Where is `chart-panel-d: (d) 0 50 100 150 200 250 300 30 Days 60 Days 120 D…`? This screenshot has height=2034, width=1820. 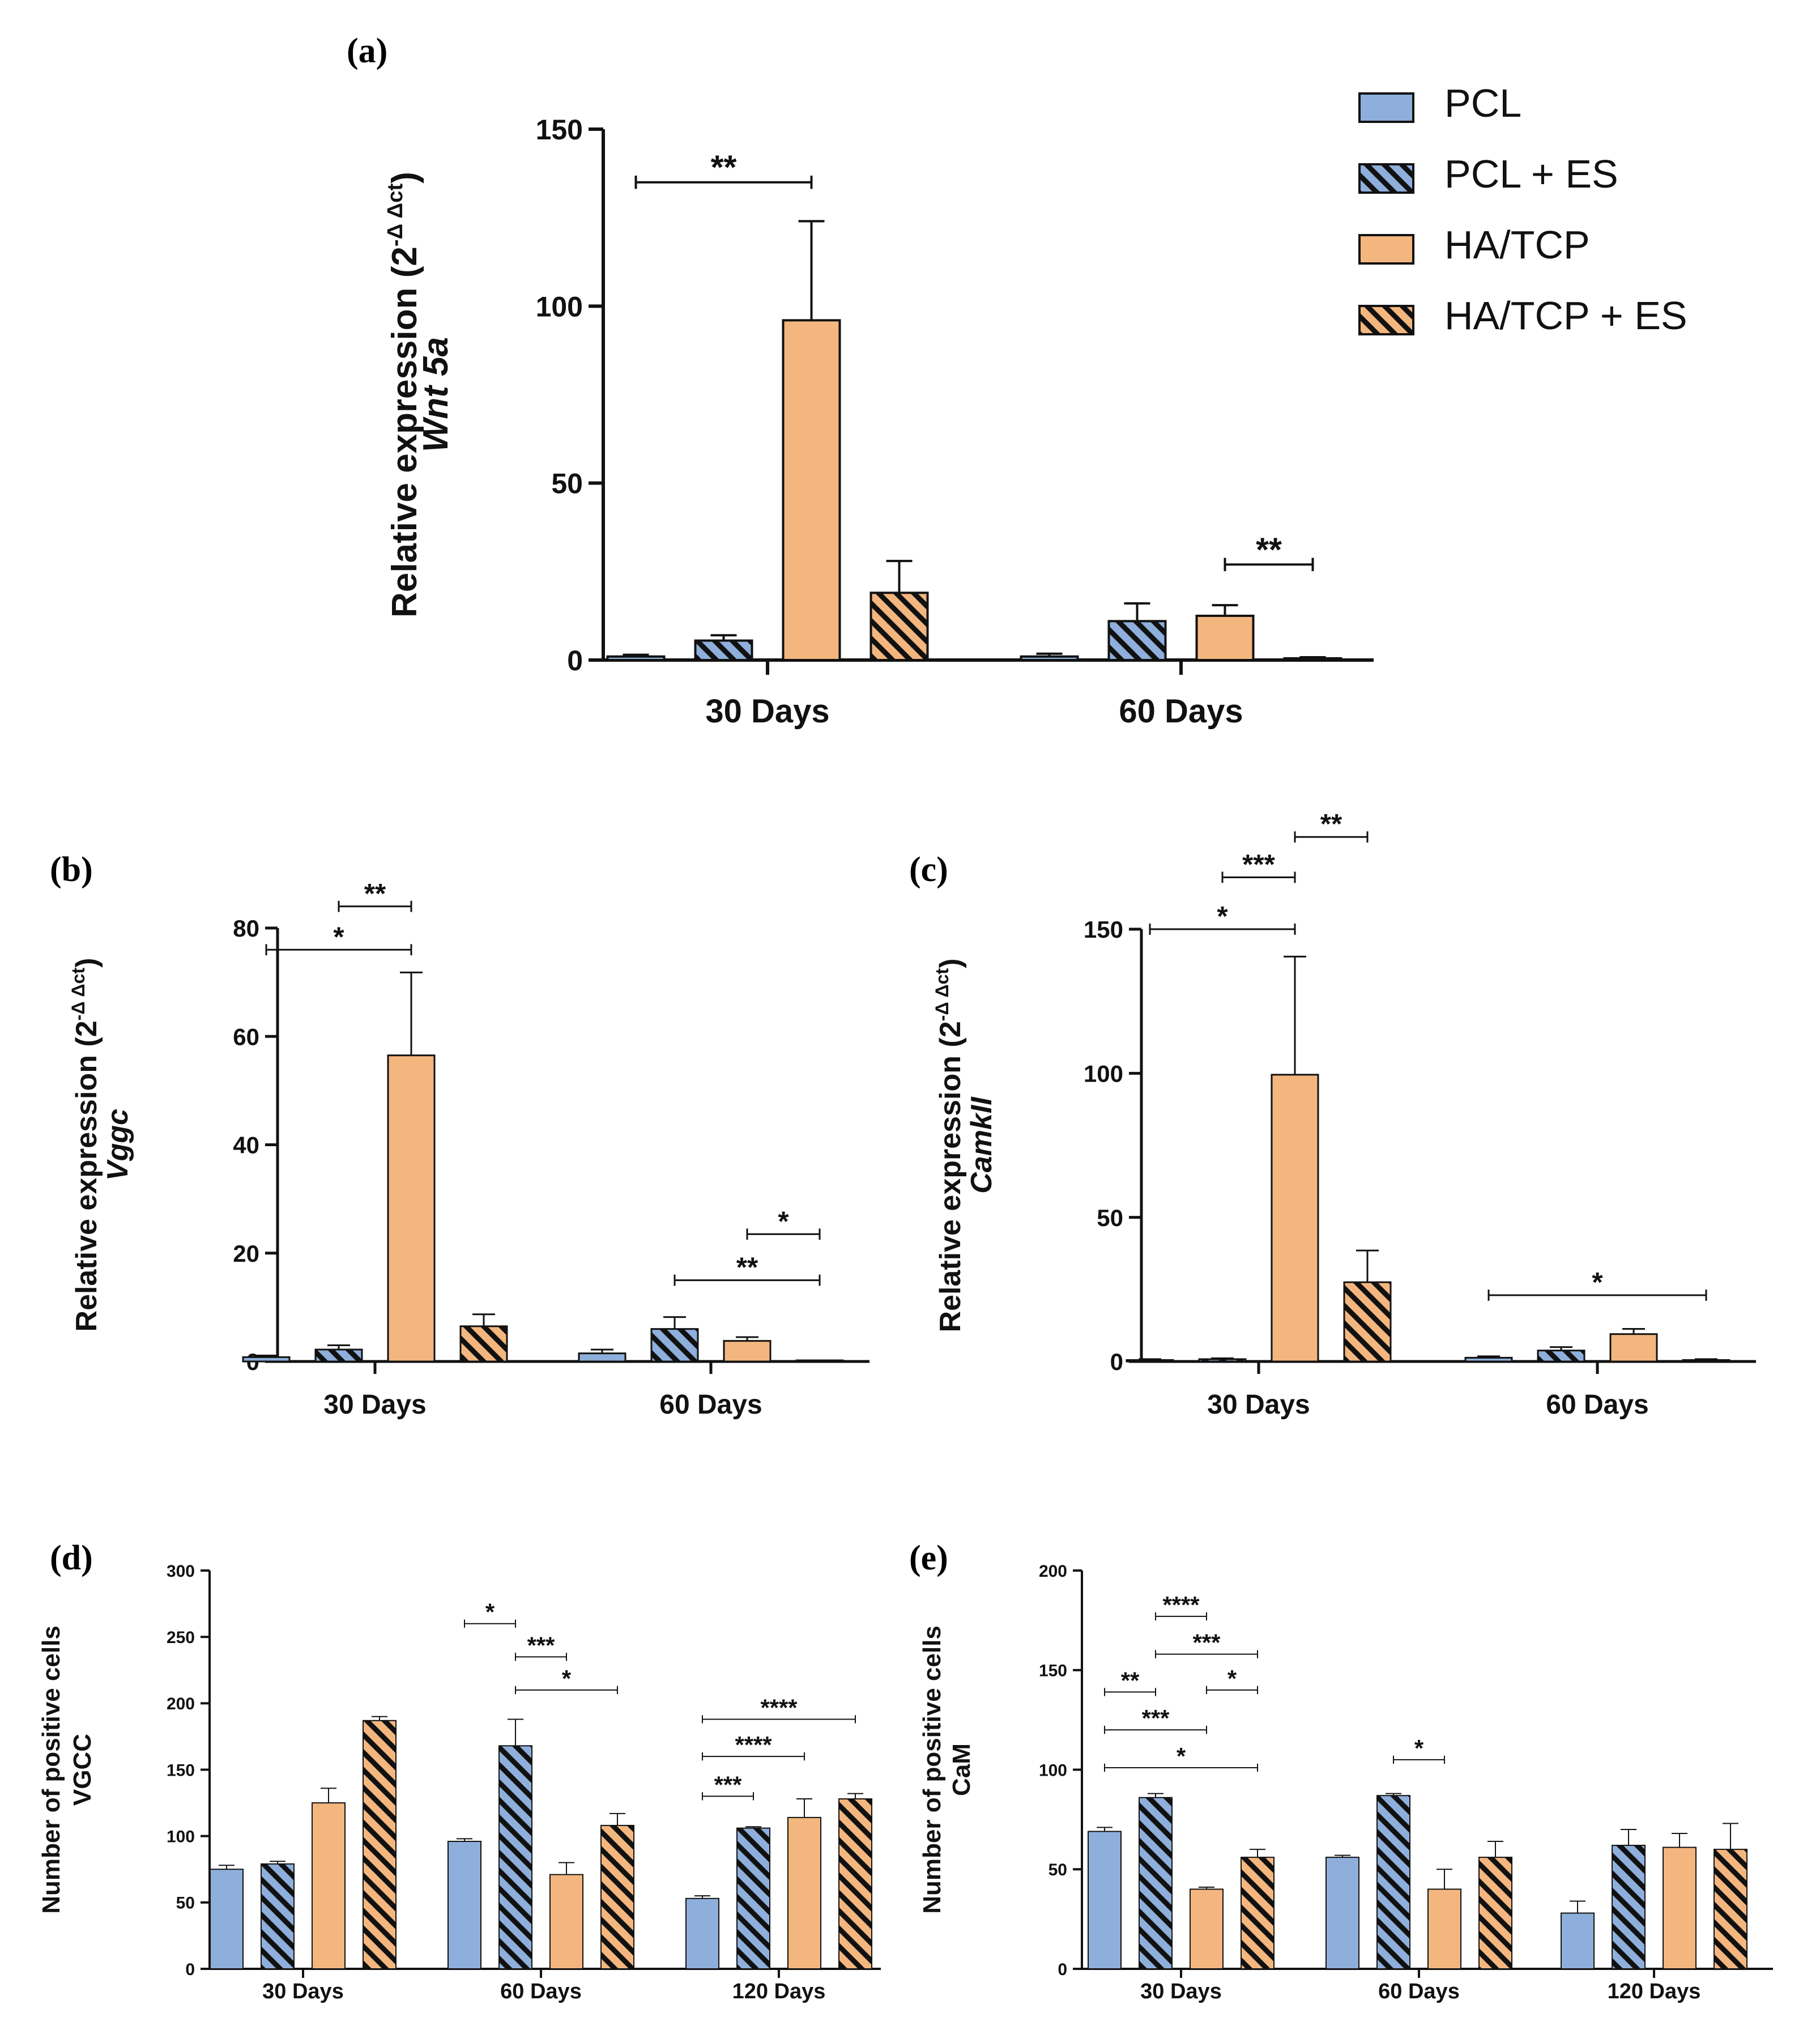 chart-panel-d: (d) 0 50 100 150 200 250 300 30 Days 60 Days 120 D… is located at coordinates (459, 1771).